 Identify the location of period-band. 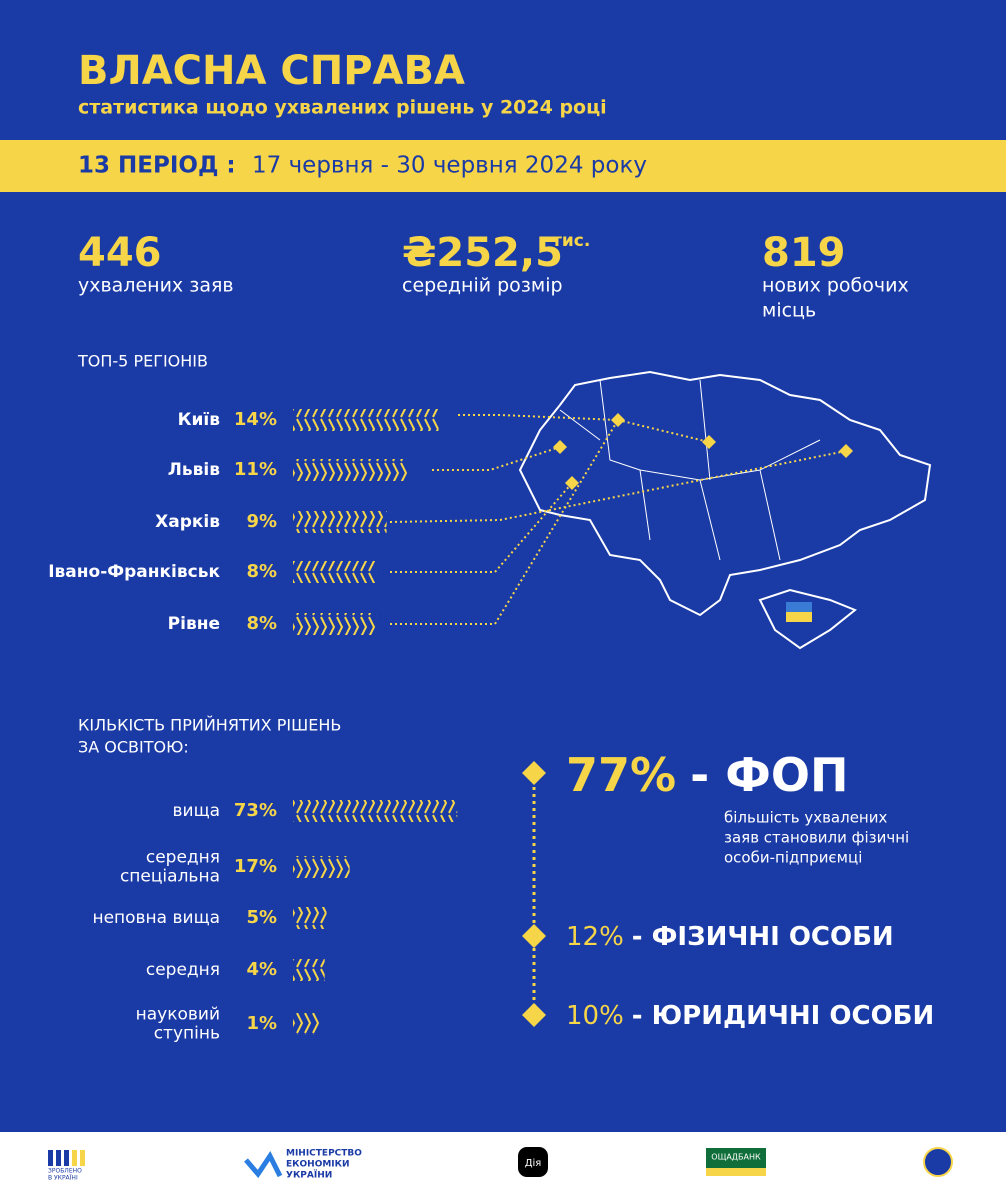
(503, 166).